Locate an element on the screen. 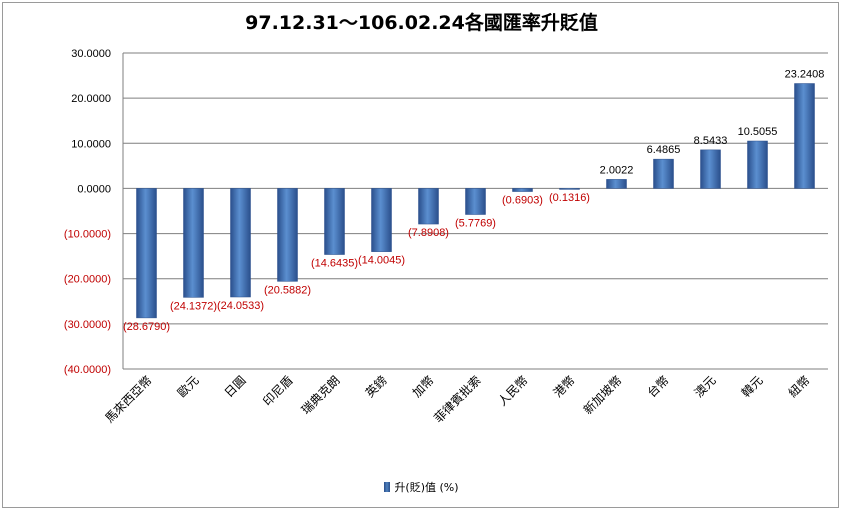 The width and height of the screenshot is (843, 512). x-tick-label: 港幣 is located at coordinates (564, 386).